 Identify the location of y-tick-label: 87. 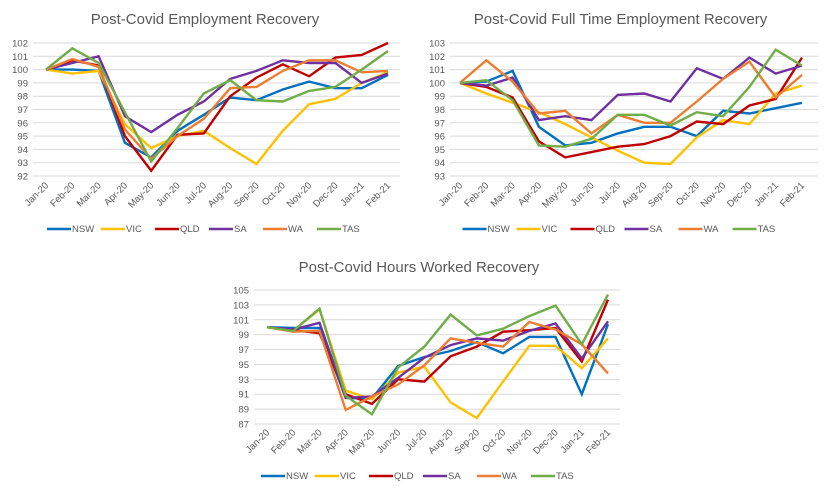
(243, 425).